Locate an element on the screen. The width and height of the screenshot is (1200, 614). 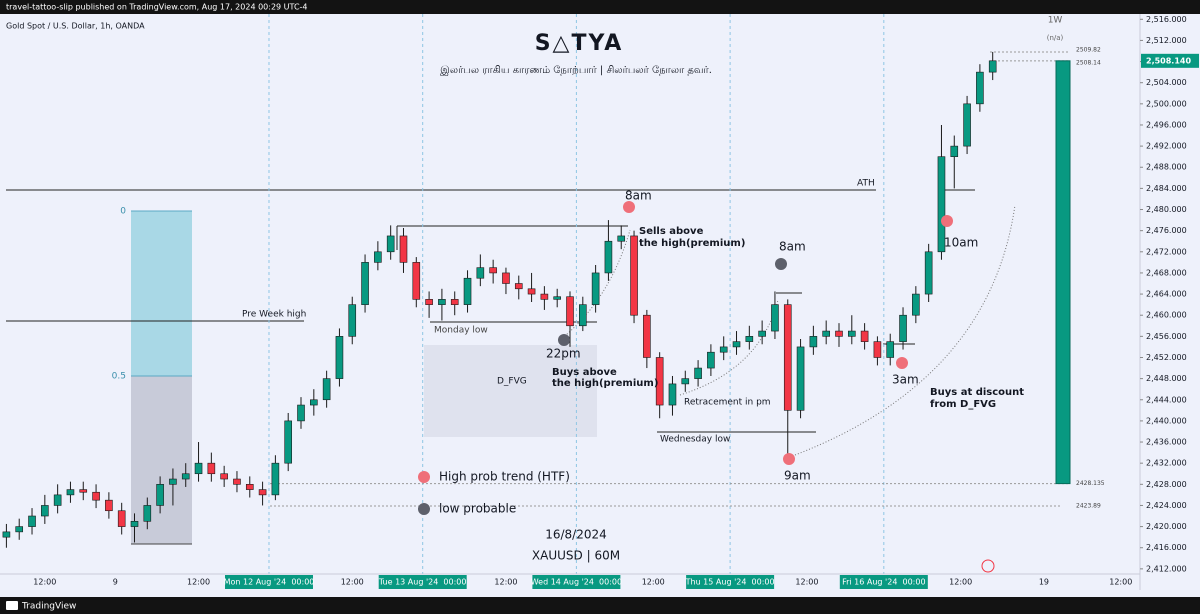
y-tick-label: 2,484.000 is located at coordinates (1166, 188).